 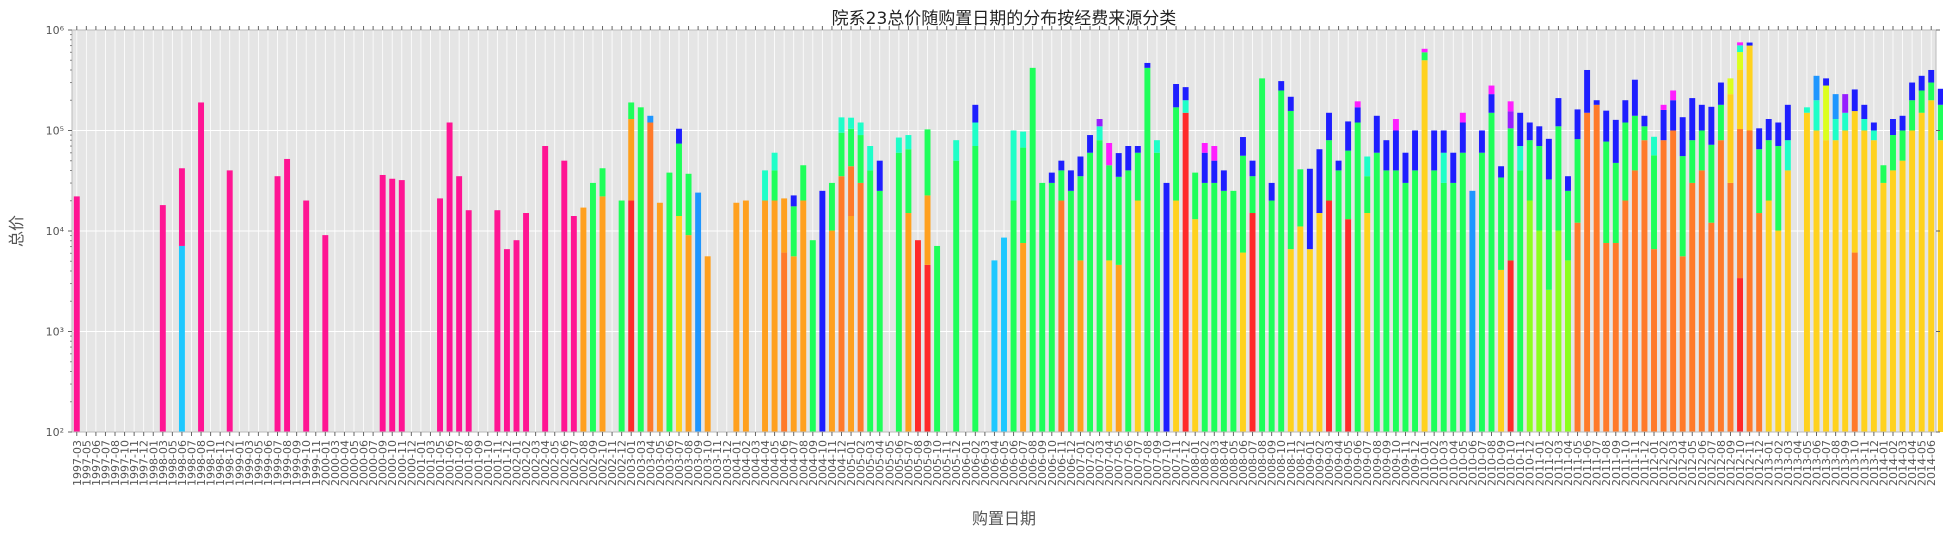 What do you see at coordinates (1769, 463) in the screenshot?
I see `x-tick-label: 2013-01` at bounding box center [1769, 463].